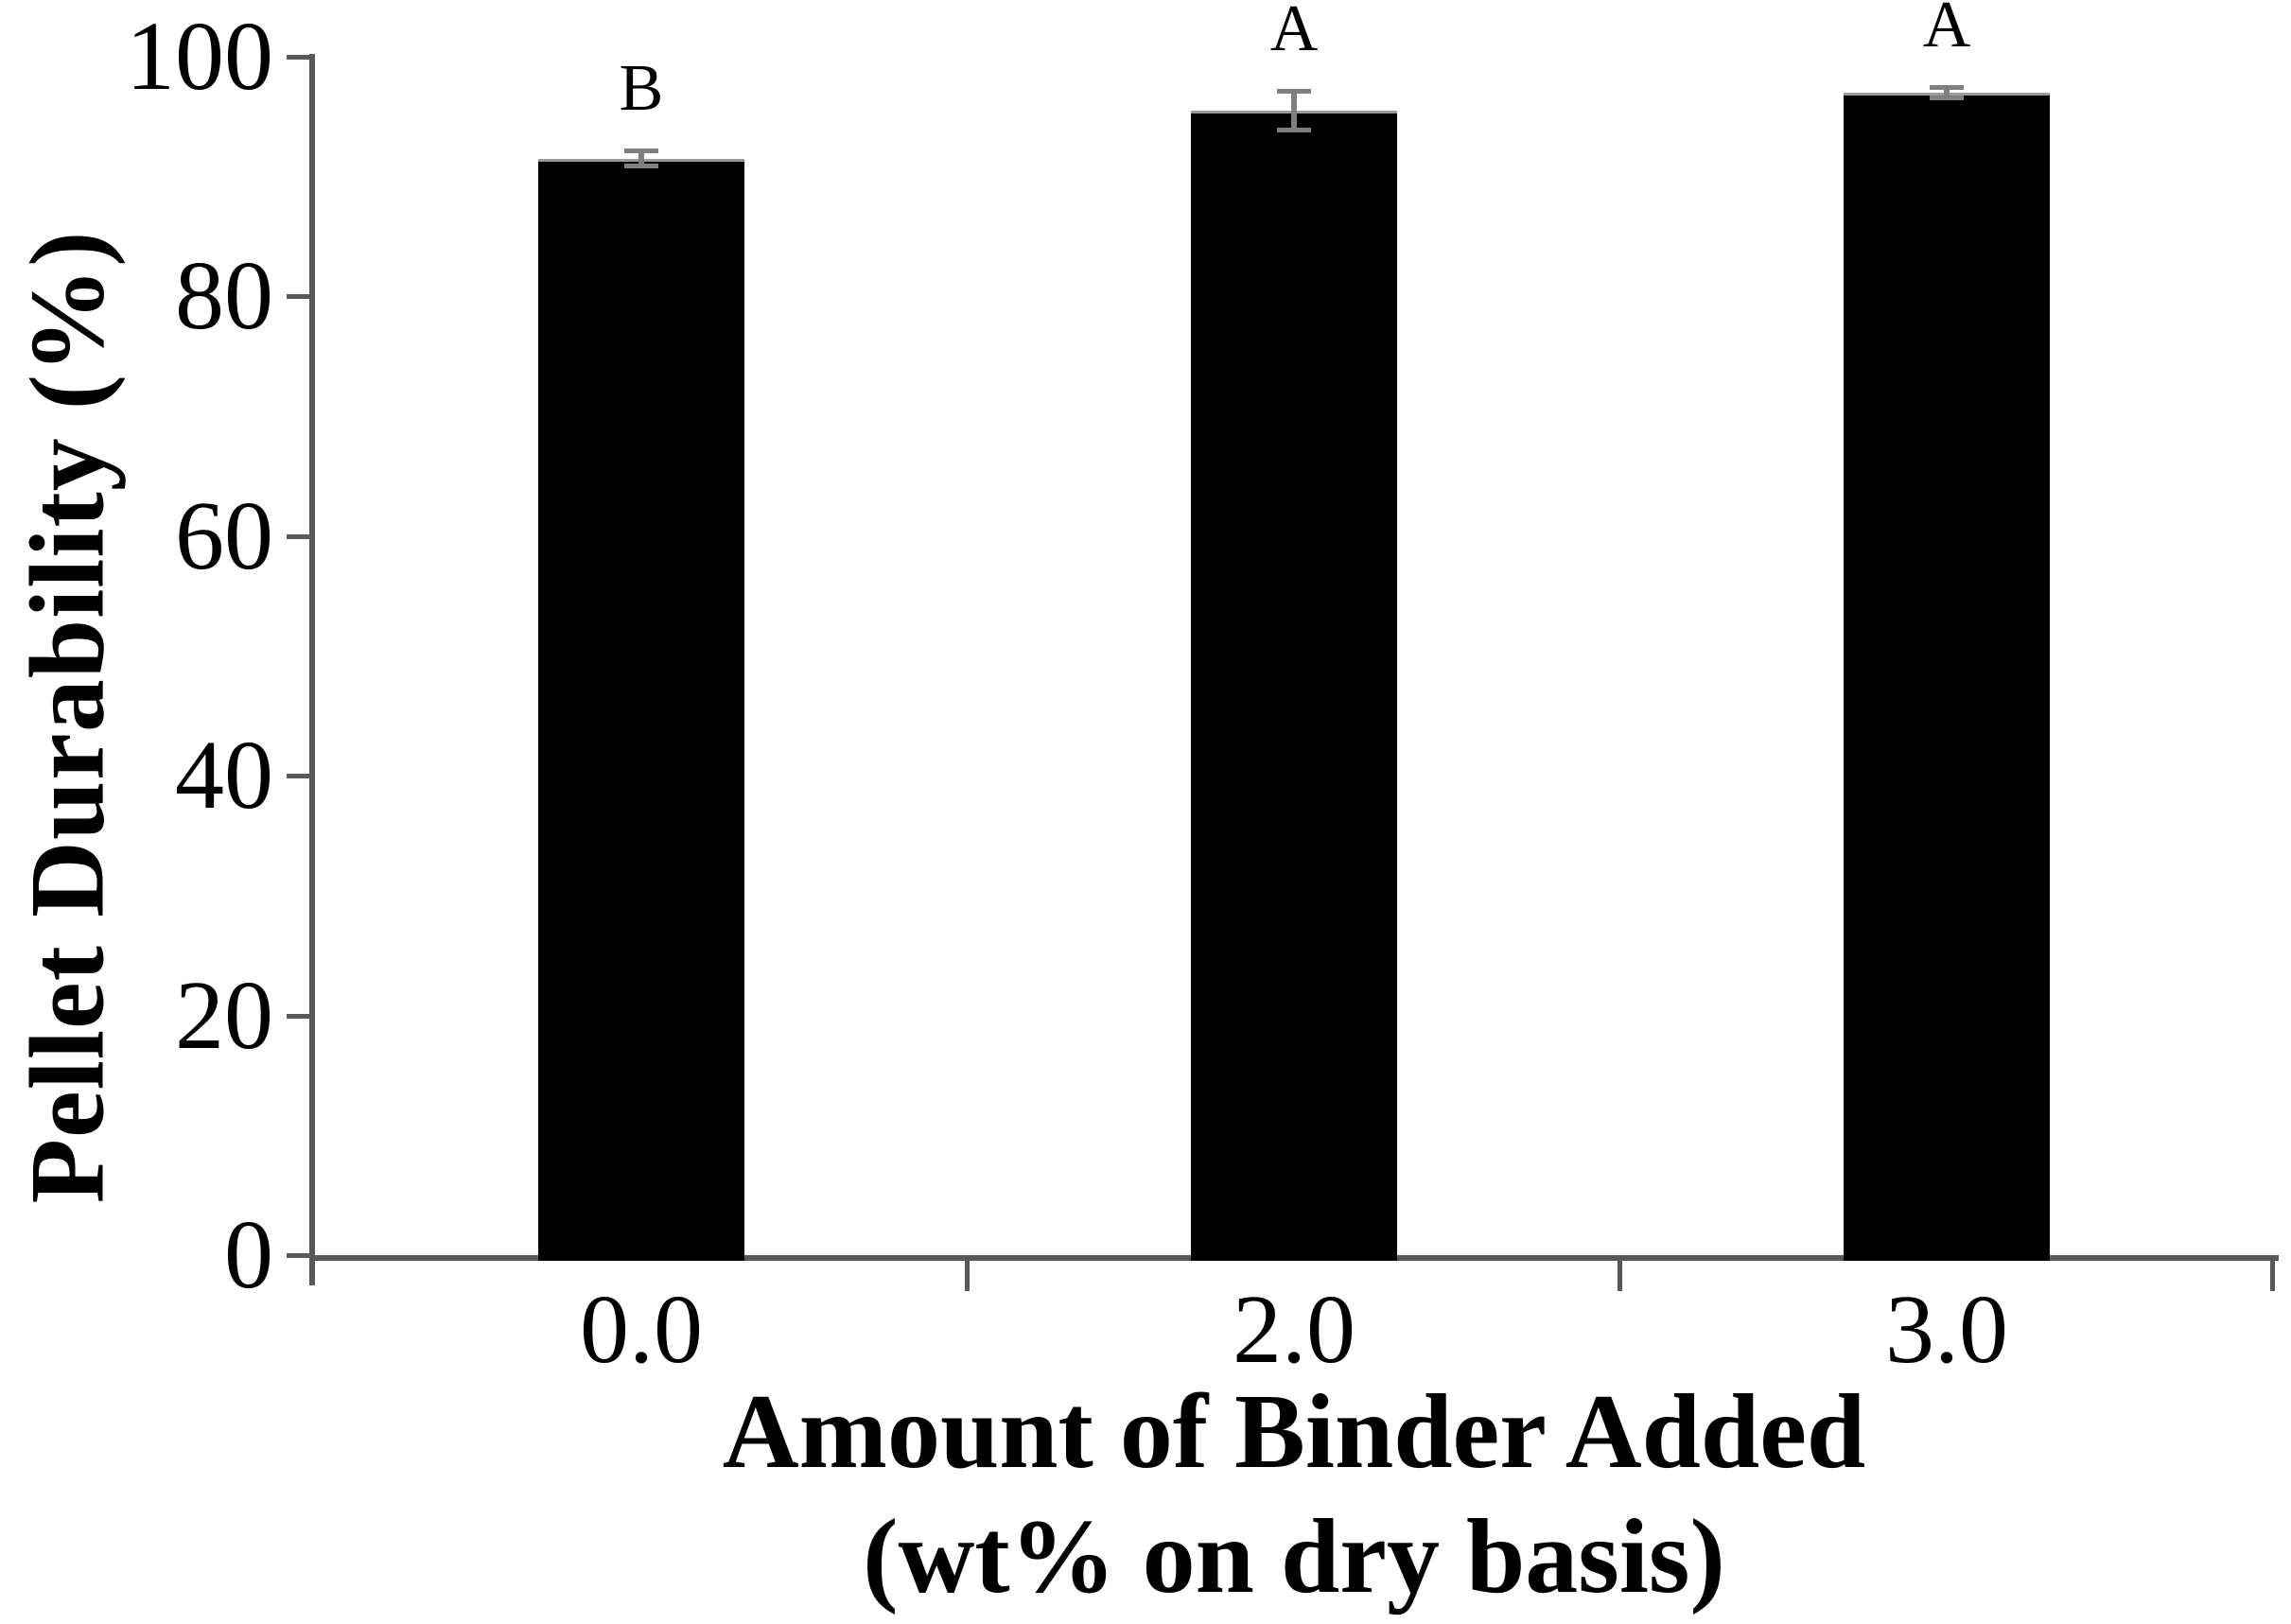 The height and width of the screenshot is (1624, 2291). Describe the element at coordinates (641, 89) in the screenshot. I see `bar-significance-letter: B` at that location.